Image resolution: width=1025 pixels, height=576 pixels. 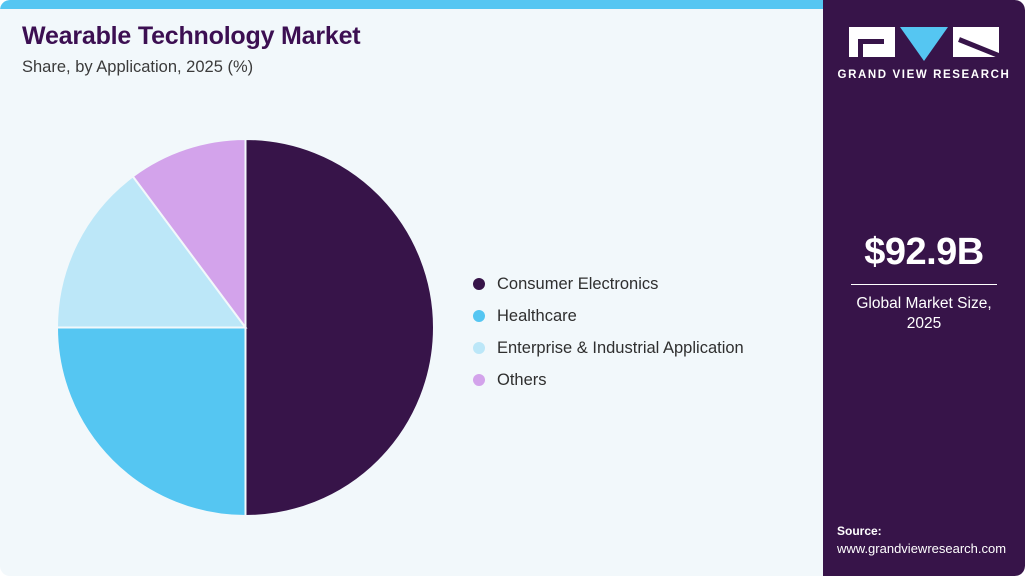 What do you see at coordinates (620, 347) in the screenshot?
I see `legend-item-label: Enterprise & Industrial Application` at bounding box center [620, 347].